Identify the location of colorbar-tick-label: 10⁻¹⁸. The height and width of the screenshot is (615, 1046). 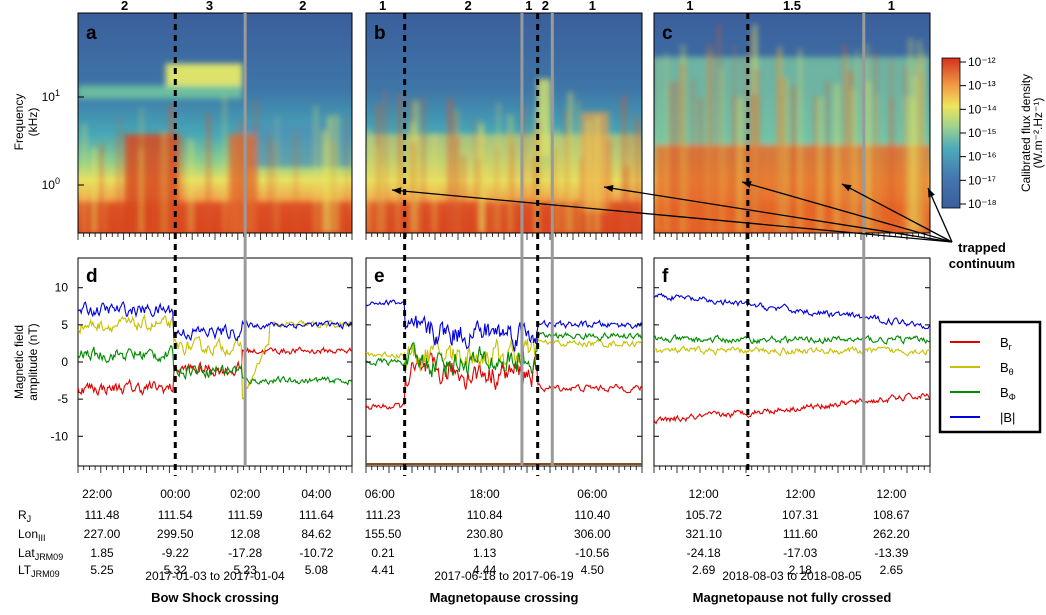
(982, 204).